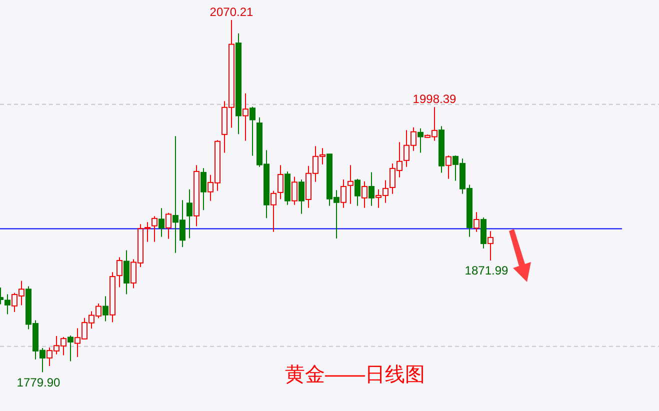 The image size is (659, 411). Describe the element at coordinates (434, 99) in the screenshot. I see `annotation: 1998.39` at that location.